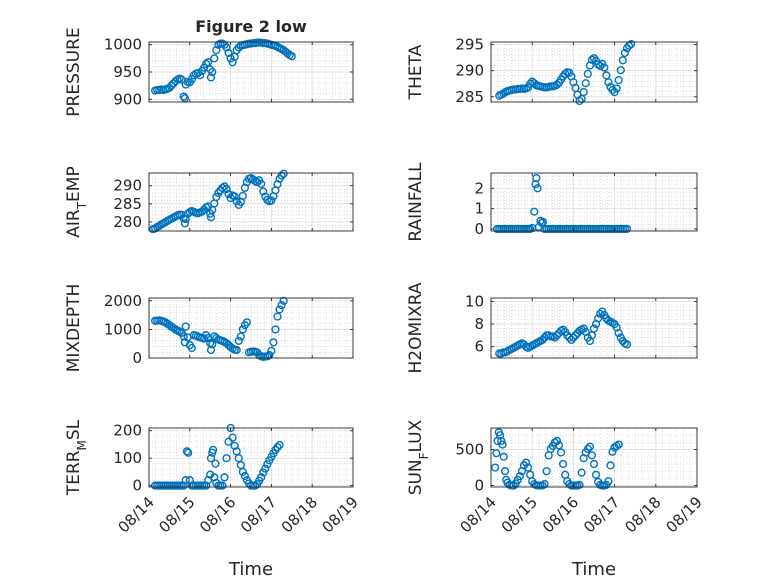 The image size is (778, 583). What do you see at coordinates (479, 324) in the screenshot?
I see `y-tick-label: 8` at bounding box center [479, 324].